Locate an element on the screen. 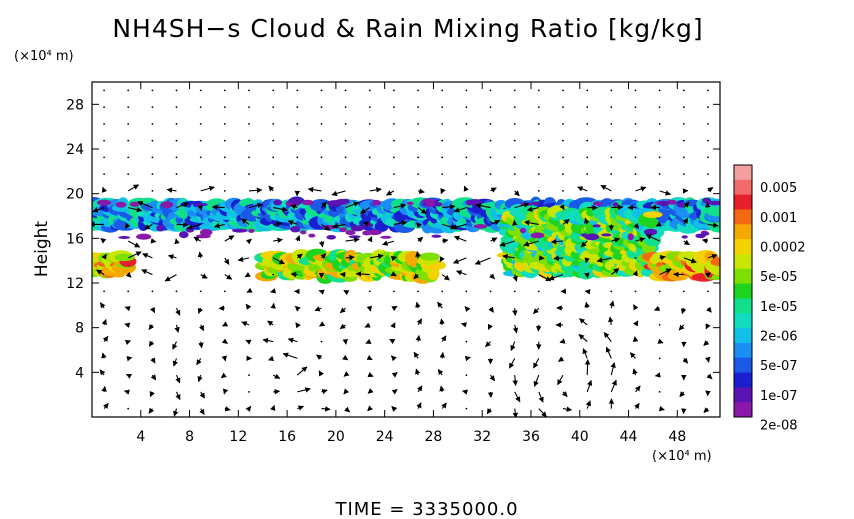 The width and height of the screenshot is (854, 519). x-tick-label: 4 is located at coordinates (140, 437).